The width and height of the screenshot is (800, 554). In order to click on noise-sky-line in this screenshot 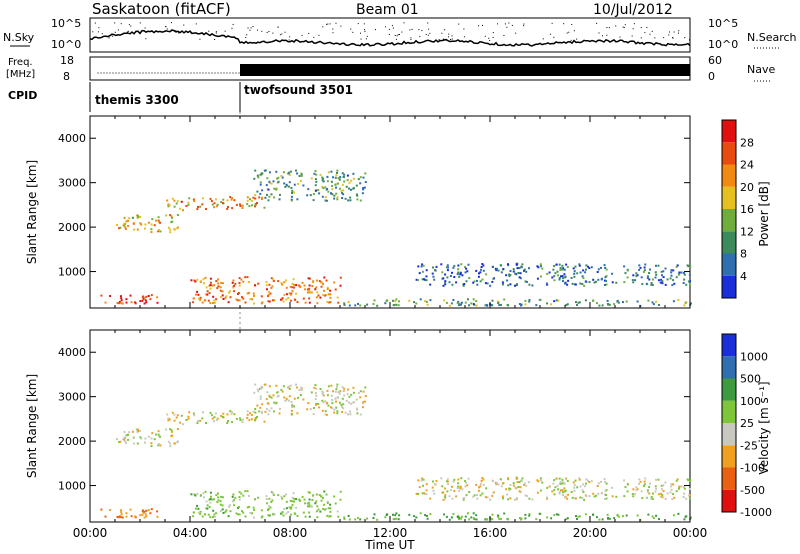, I will do `click(390, 38)`.